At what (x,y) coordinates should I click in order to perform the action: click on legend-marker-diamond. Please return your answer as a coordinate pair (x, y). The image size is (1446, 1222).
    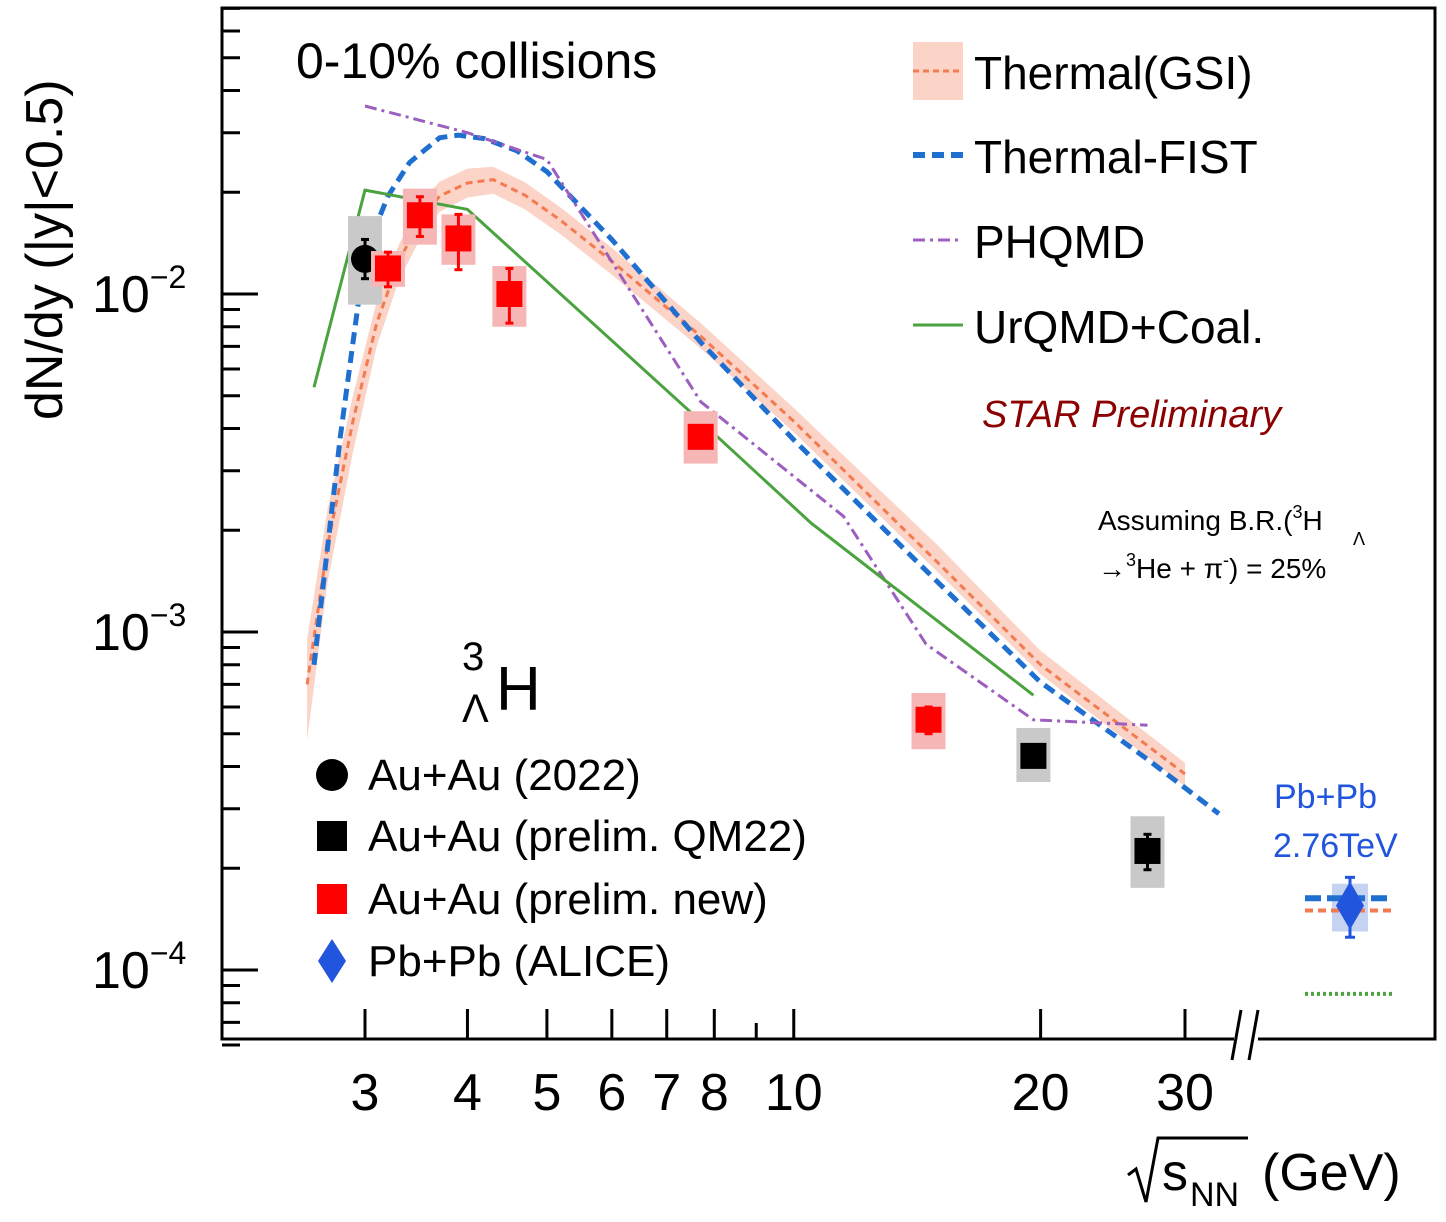
    Looking at the image, I should click on (332, 961).